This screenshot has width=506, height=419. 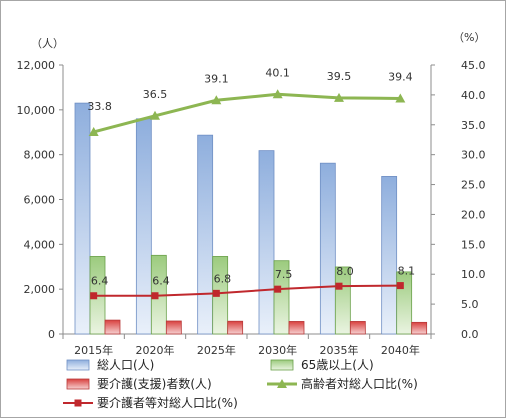 I want to click on x-tick-label: 2015年, so click(x=93, y=350).